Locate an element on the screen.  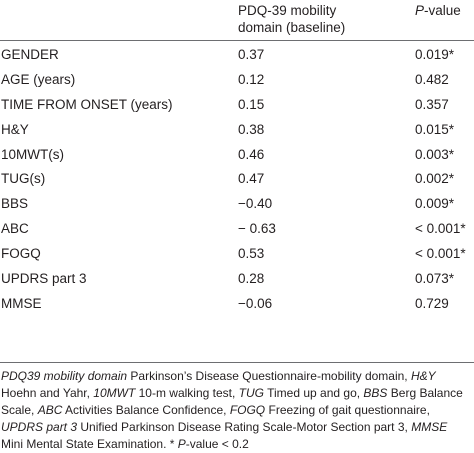
row-value: 0.47 is located at coordinates (251, 179).